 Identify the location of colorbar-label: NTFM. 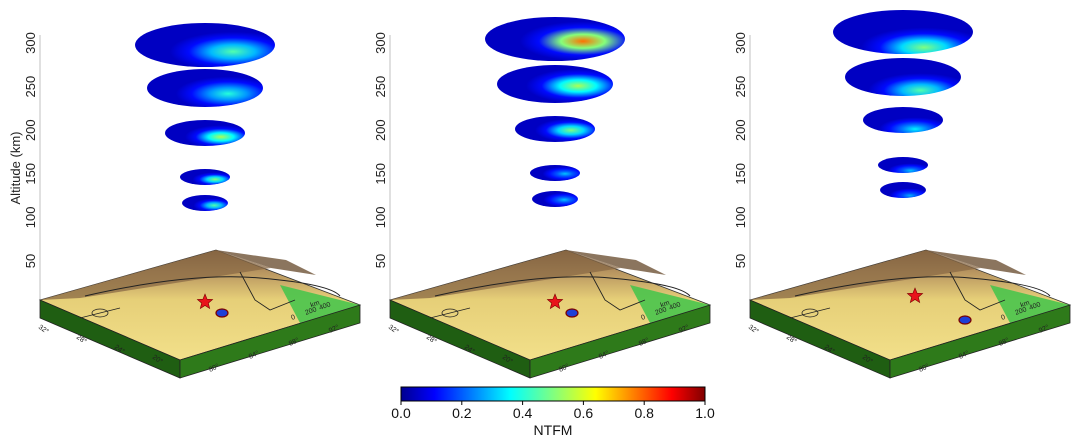
(553, 430).